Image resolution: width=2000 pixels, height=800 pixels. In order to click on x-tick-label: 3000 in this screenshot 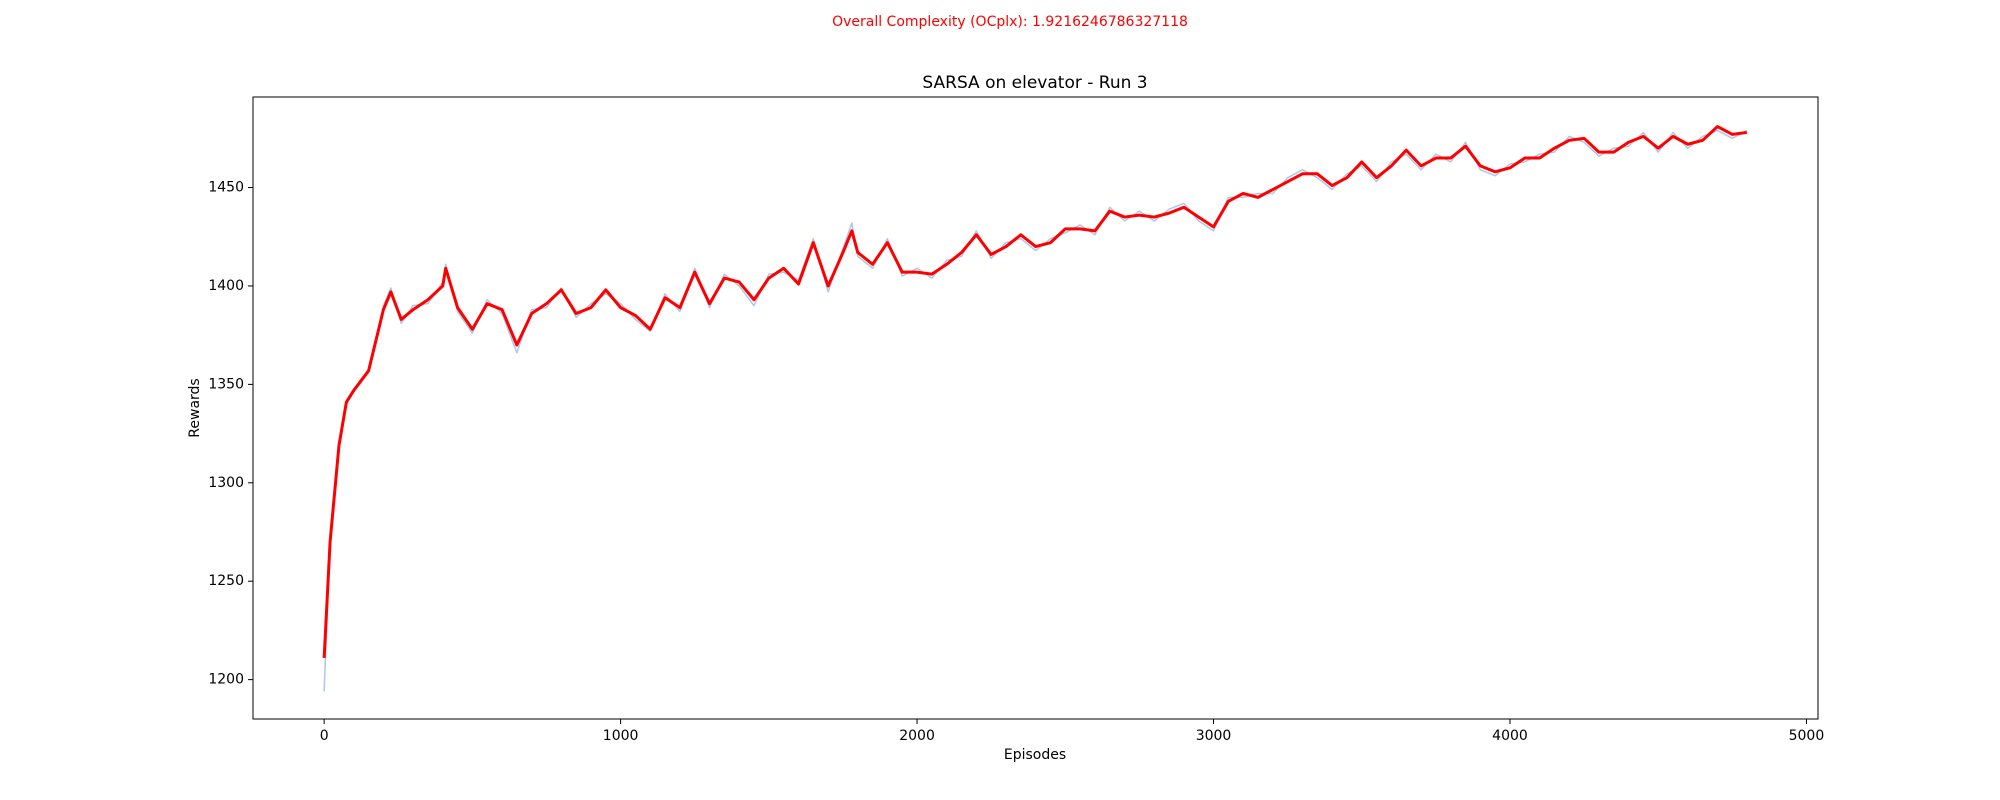, I will do `click(1214, 736)`.